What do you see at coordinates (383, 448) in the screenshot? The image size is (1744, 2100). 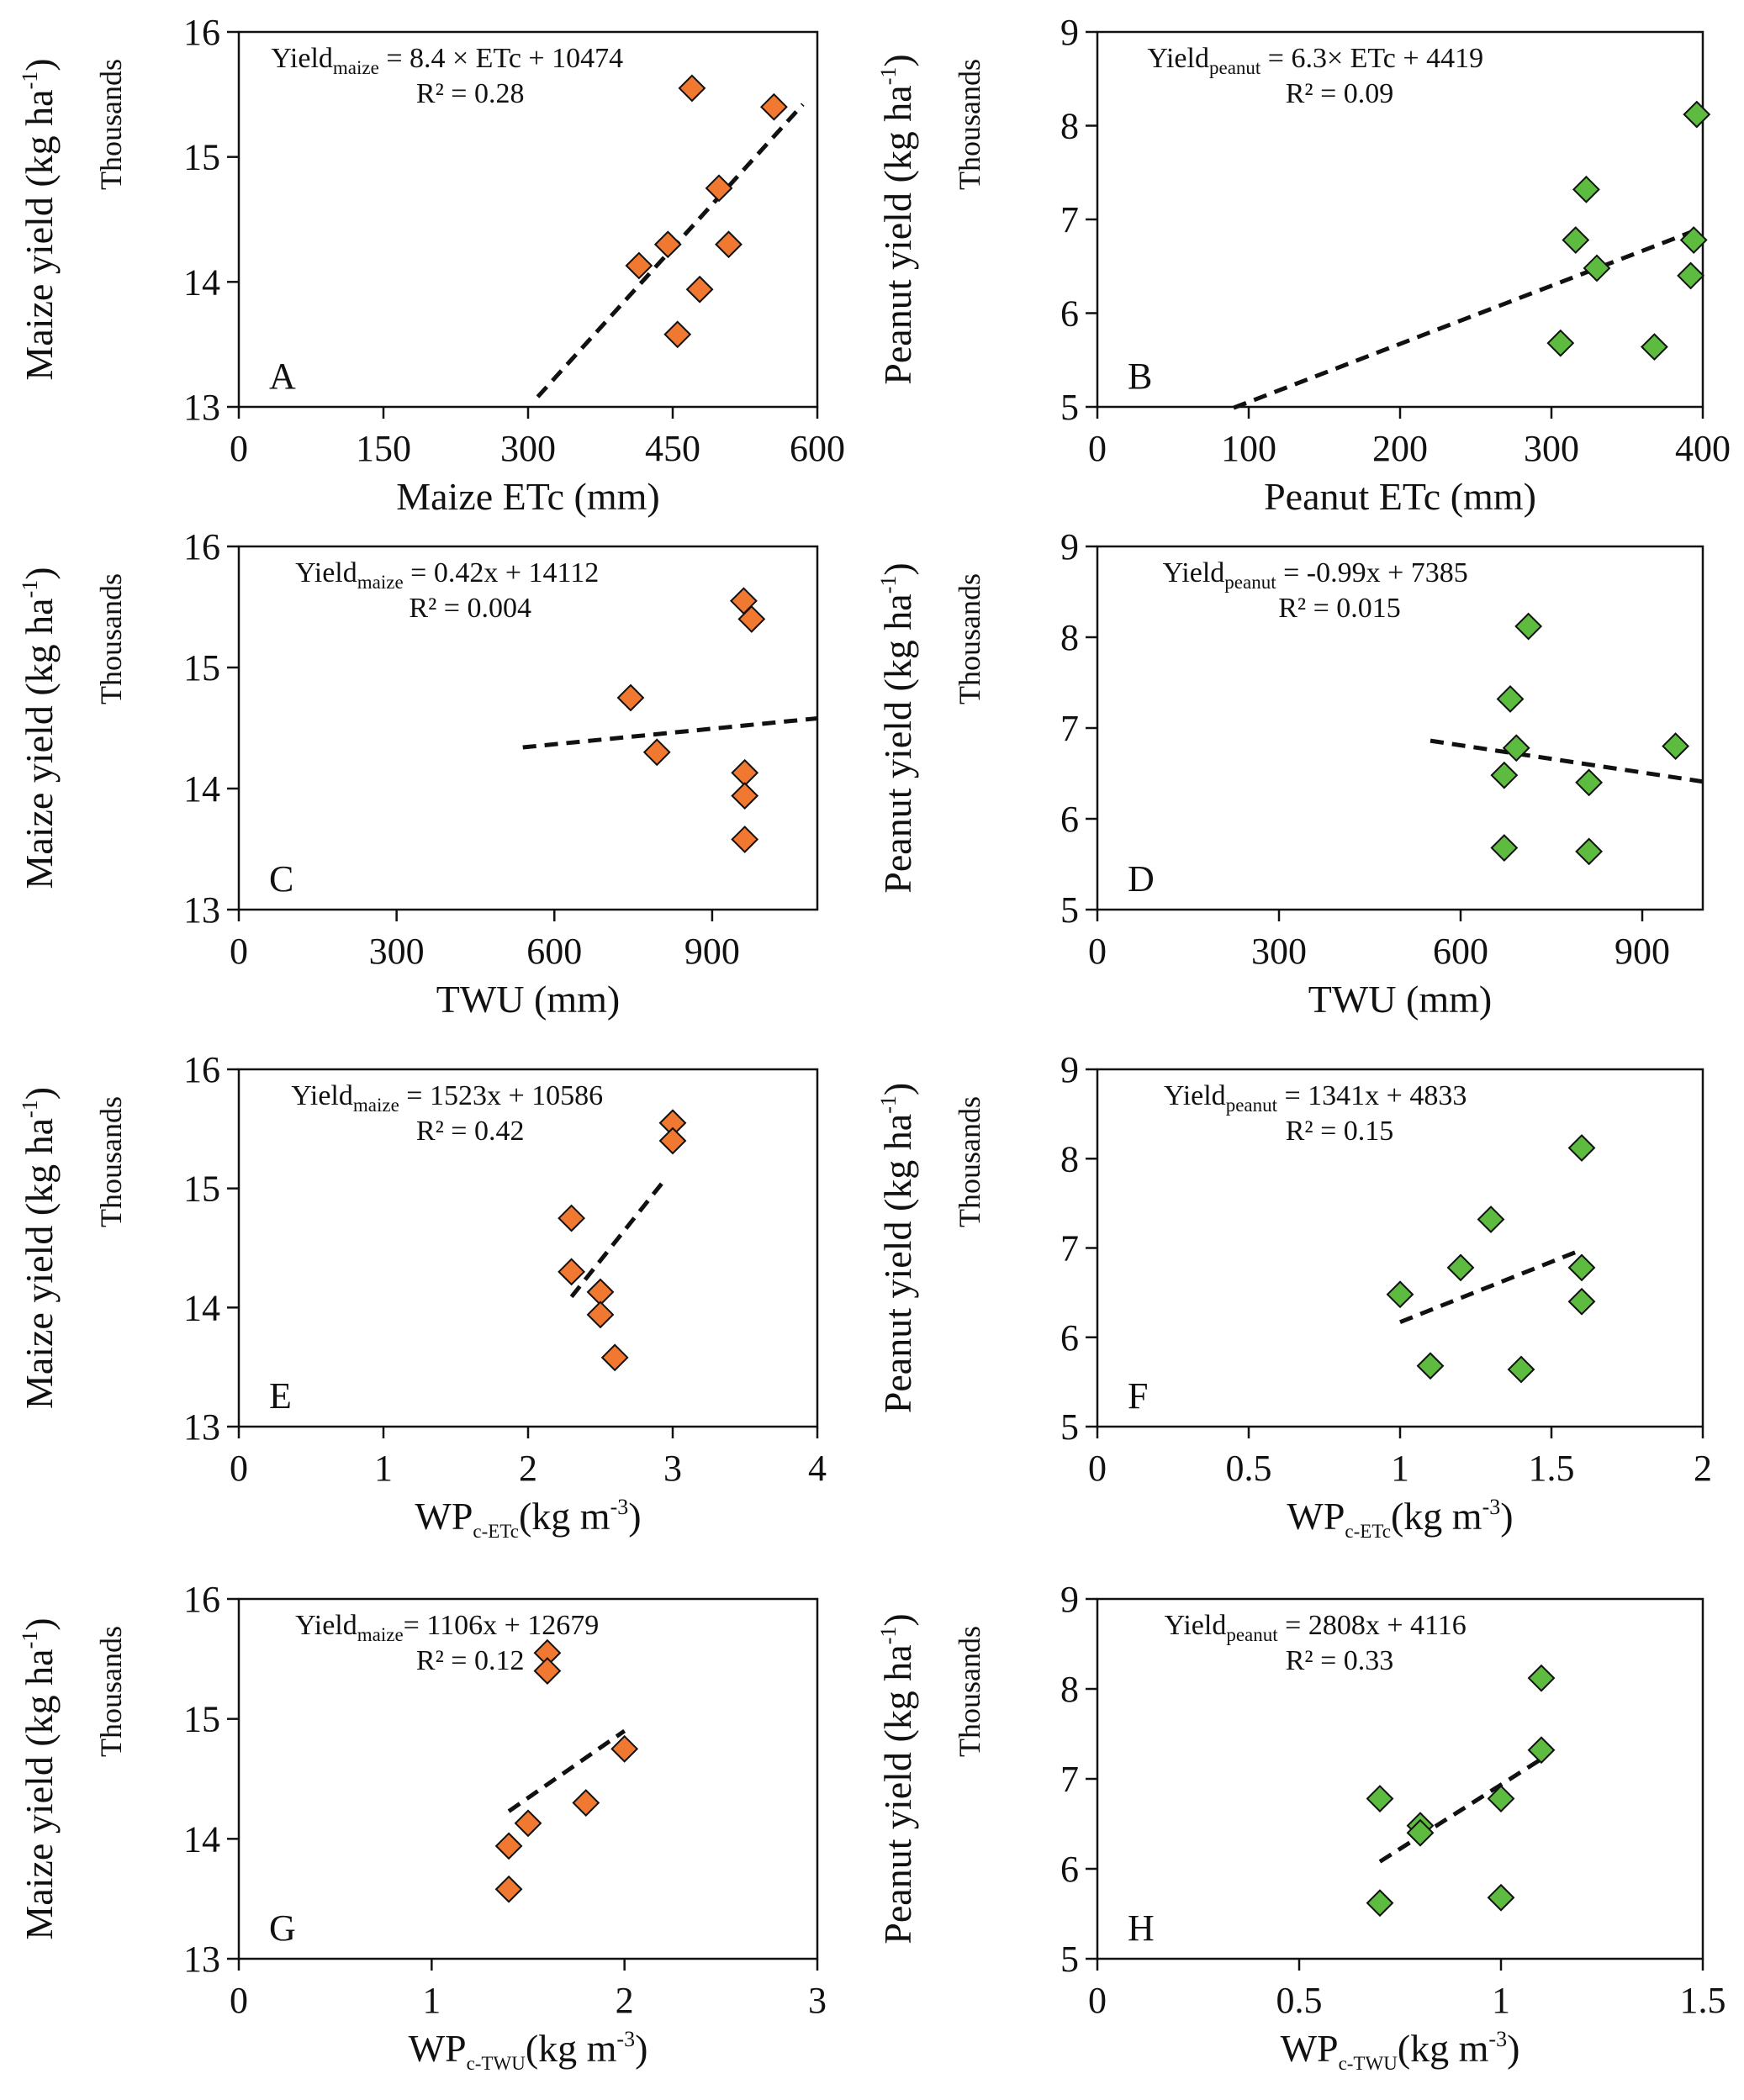 I see `x-tick-label: 150` at bounding box center [383, 448].